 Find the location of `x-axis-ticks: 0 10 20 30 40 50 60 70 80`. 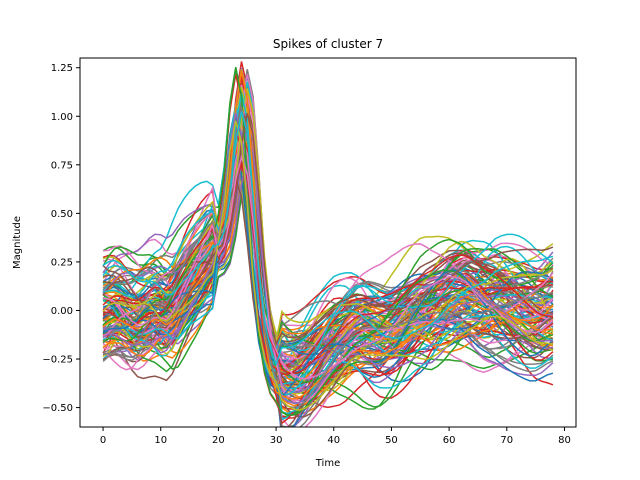

x-axis-ticks: 0 10 20 30 40 50 60 70 80 is located at coordinates (335, 436).